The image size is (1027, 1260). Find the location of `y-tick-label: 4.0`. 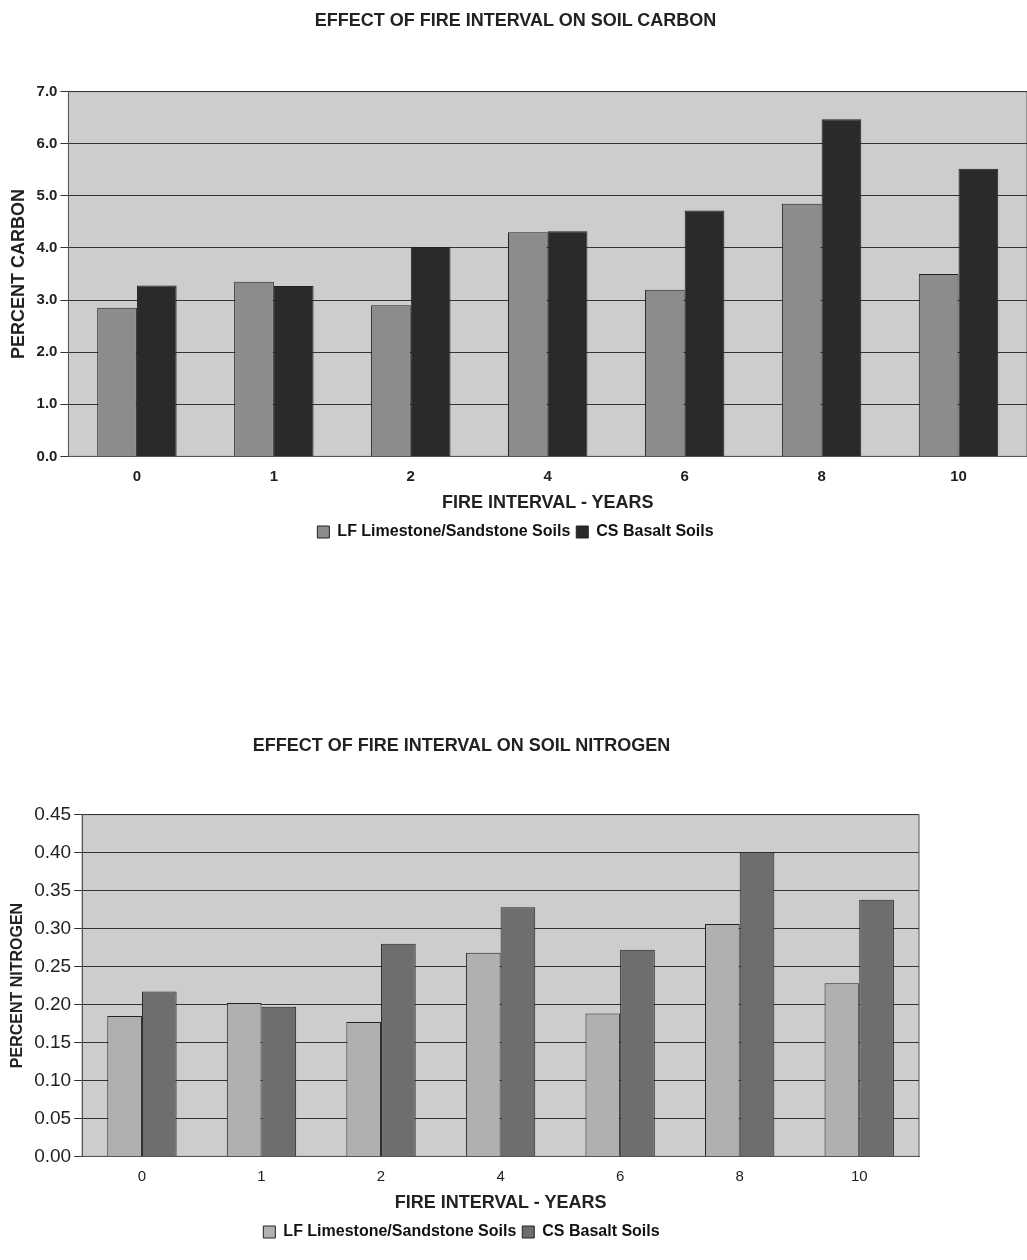

y-tick-label: 4.0 is located at coordinates (47, 247).